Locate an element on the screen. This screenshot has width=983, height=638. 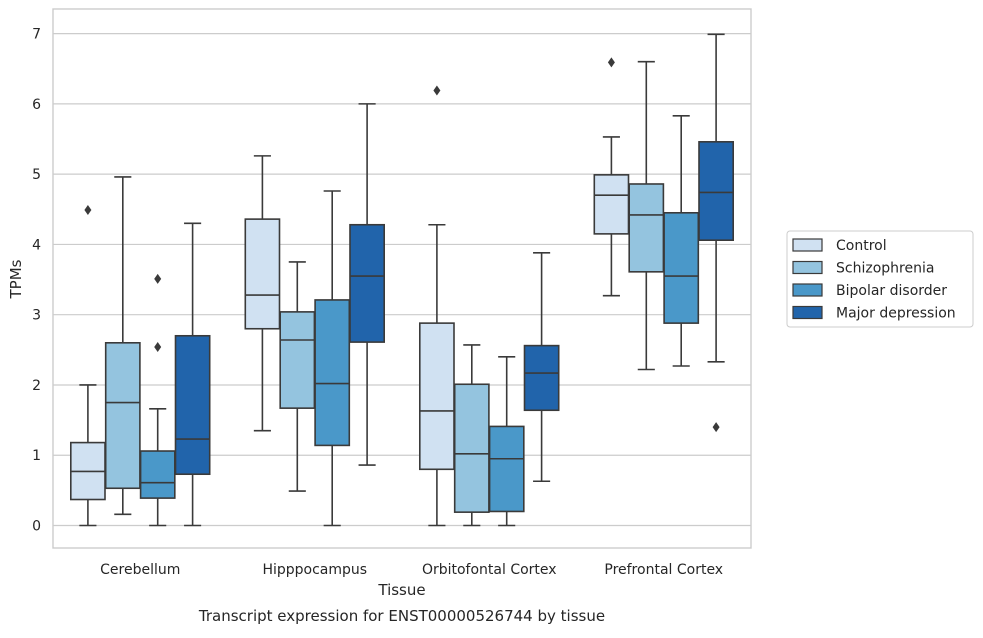
legend-frame is located at coordinates (880, 279).